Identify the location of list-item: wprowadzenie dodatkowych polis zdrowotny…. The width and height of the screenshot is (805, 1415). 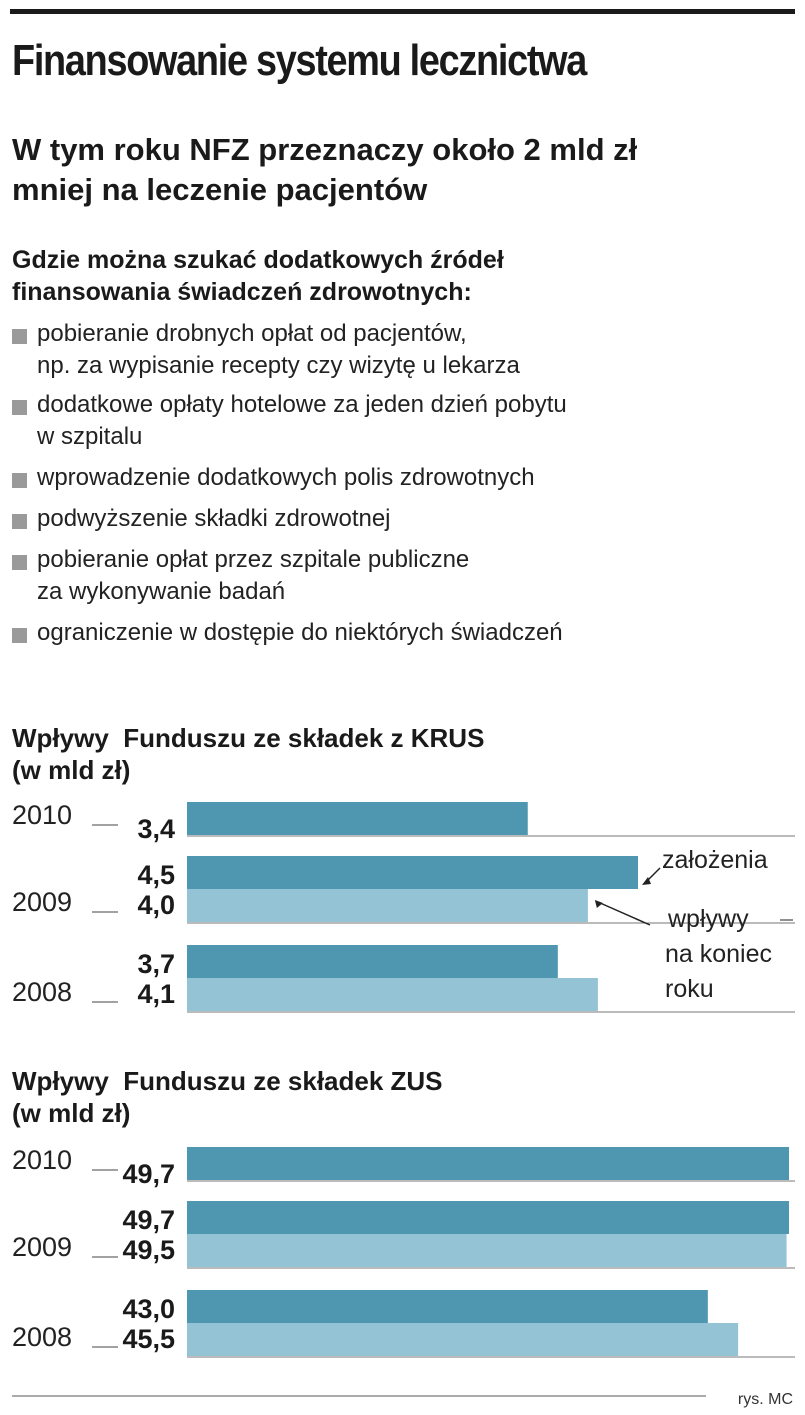
(407, 478).